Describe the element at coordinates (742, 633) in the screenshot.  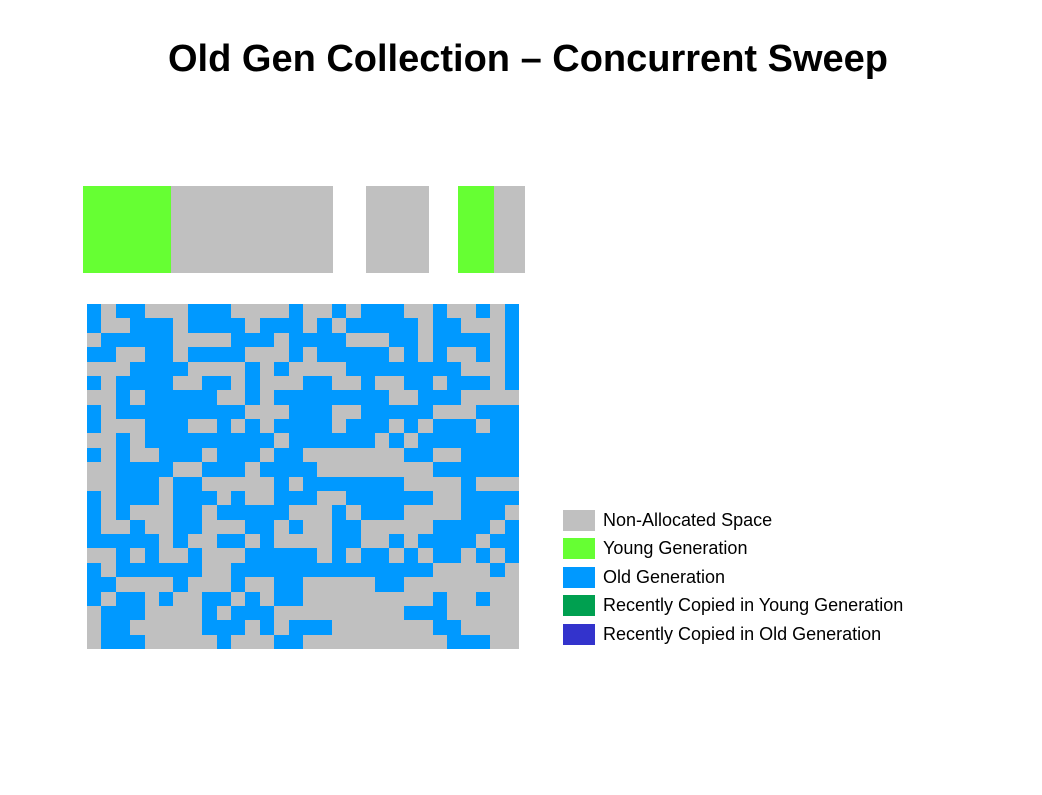
I see `legend-label: Recently Copied in Old Generation` at that location.